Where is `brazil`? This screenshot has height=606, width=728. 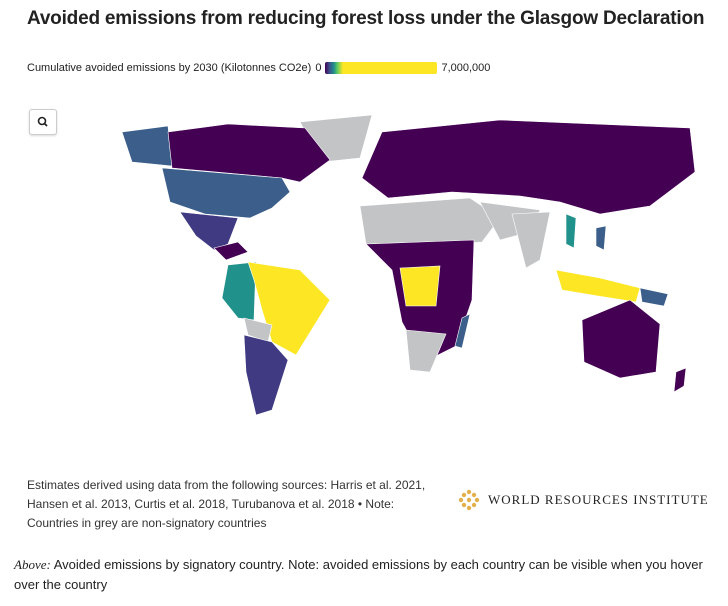 brazil is located at coordinates (289, 308).